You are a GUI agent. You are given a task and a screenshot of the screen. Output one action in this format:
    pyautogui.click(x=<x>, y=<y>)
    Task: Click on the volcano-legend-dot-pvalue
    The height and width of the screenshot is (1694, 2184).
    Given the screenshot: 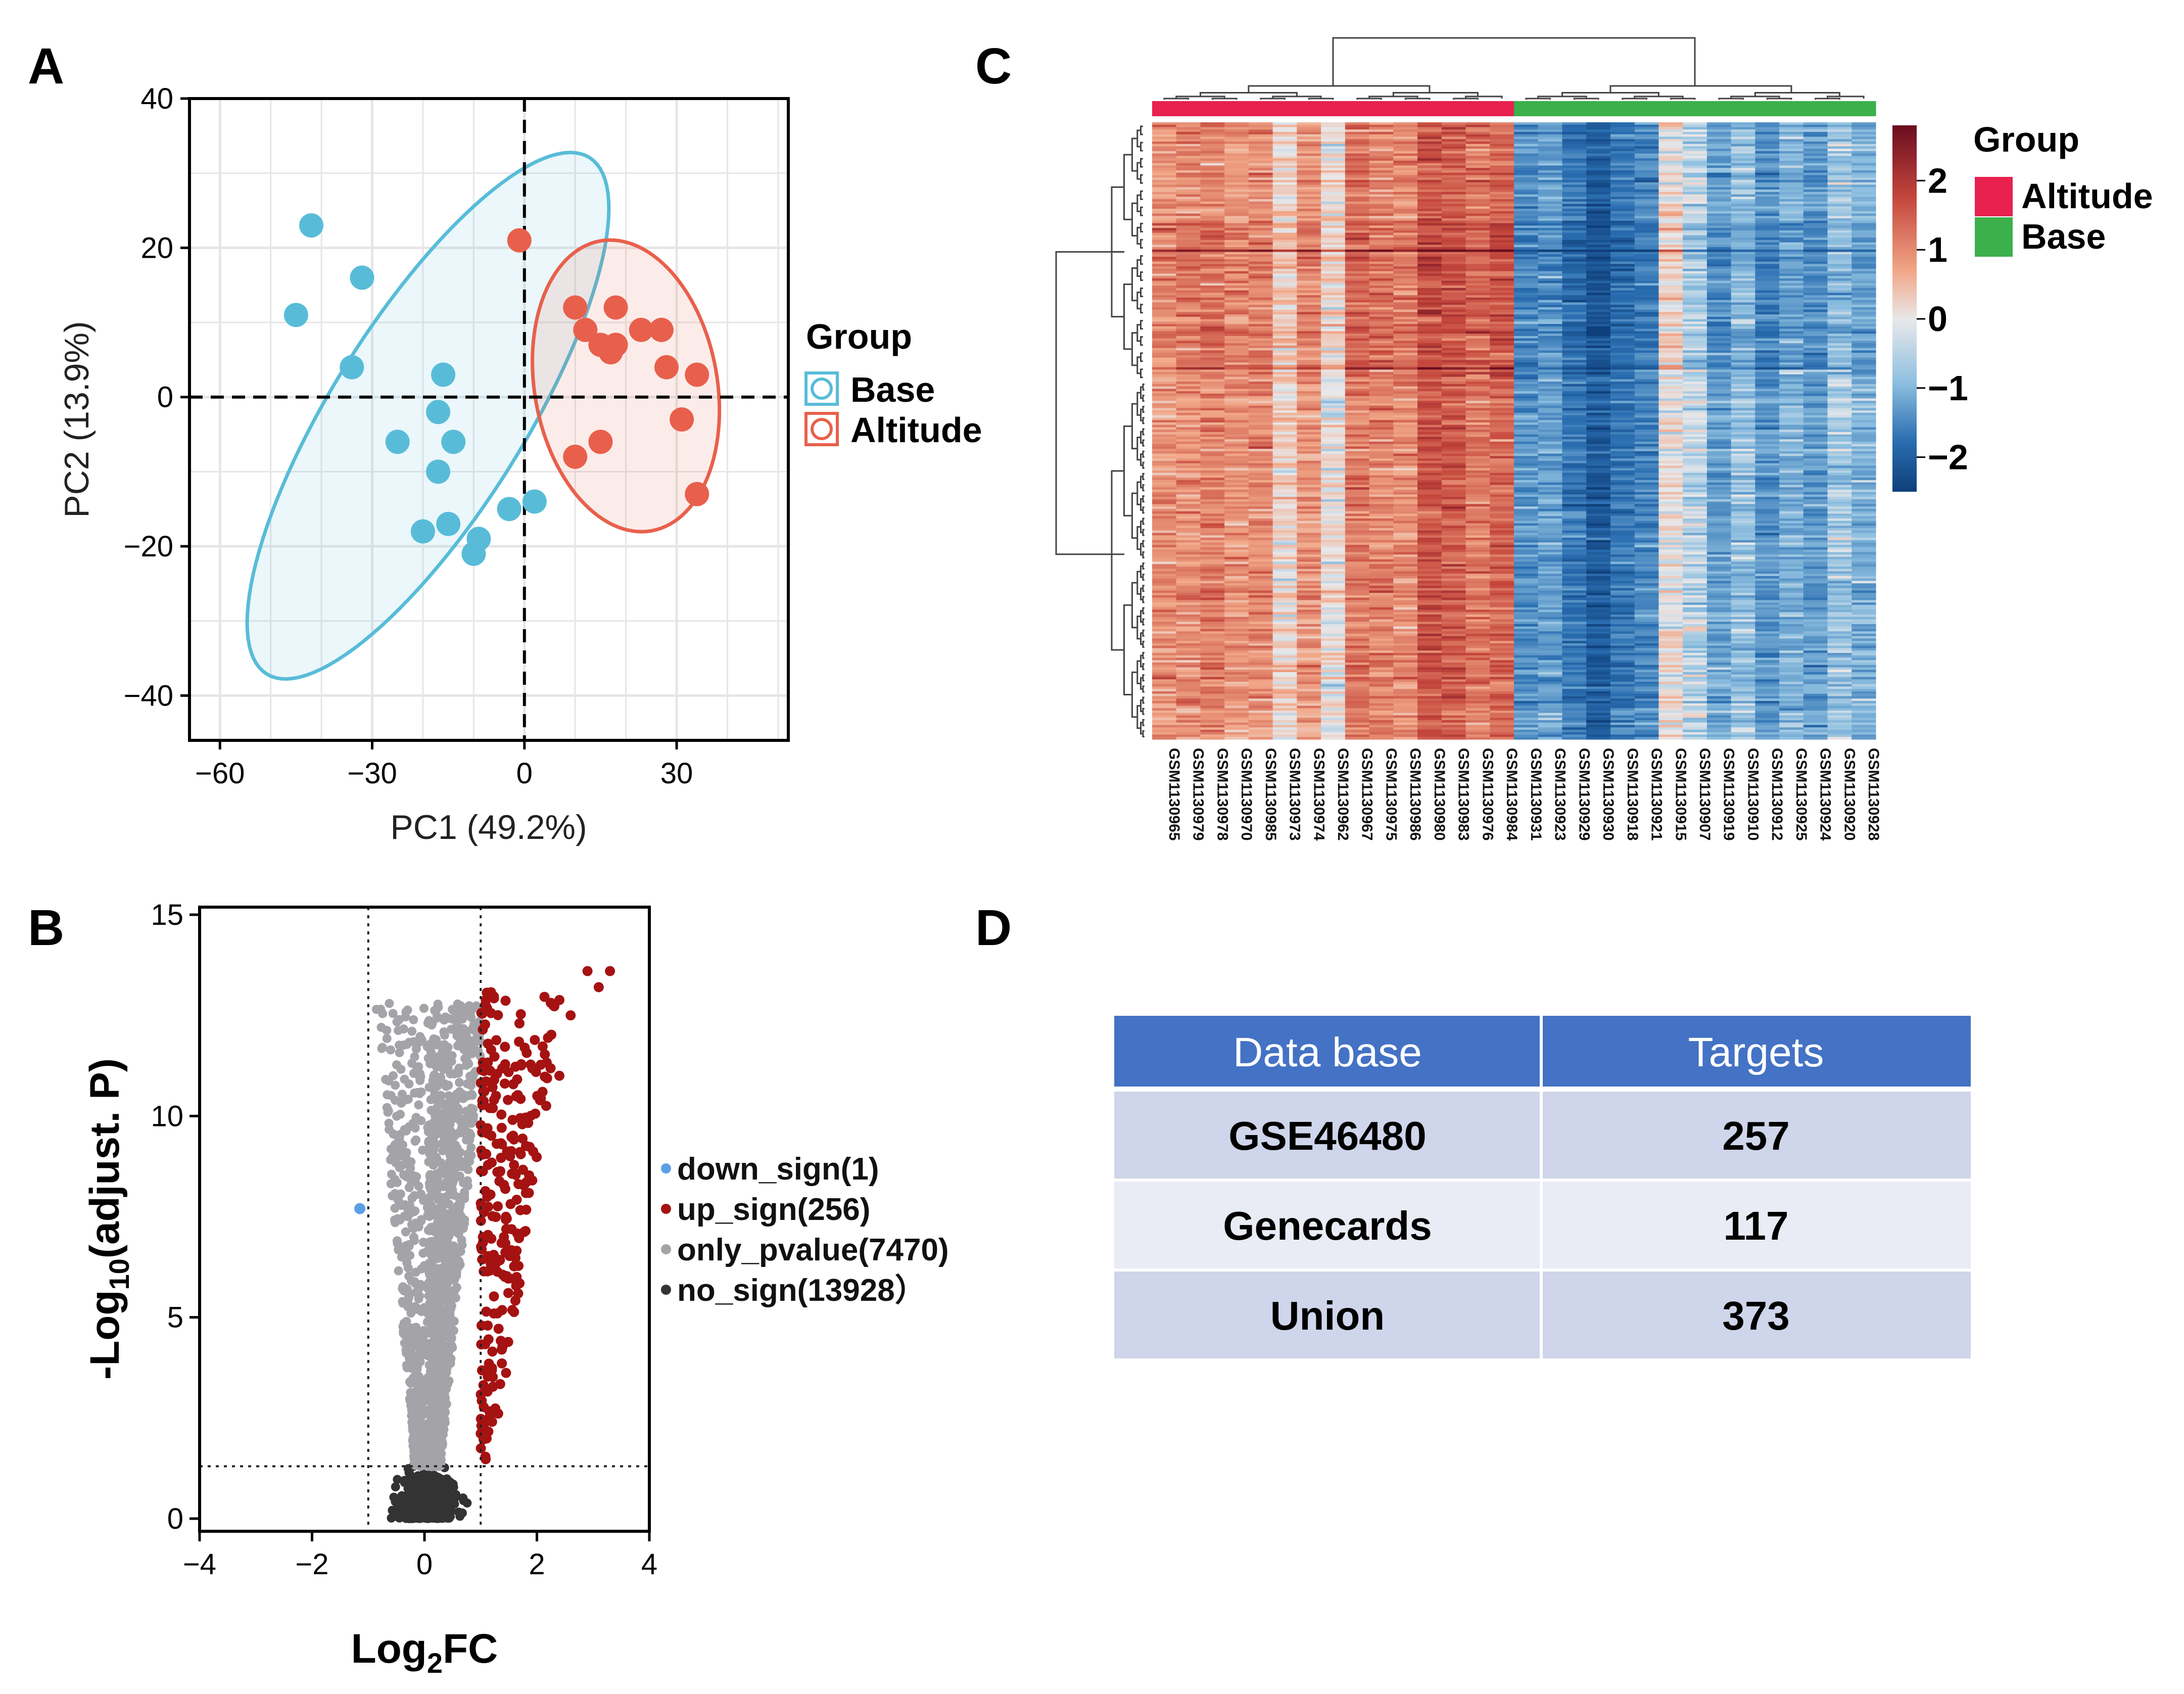 What is the action you would take?
    pyautogui.click(x=666, y=1249)
    